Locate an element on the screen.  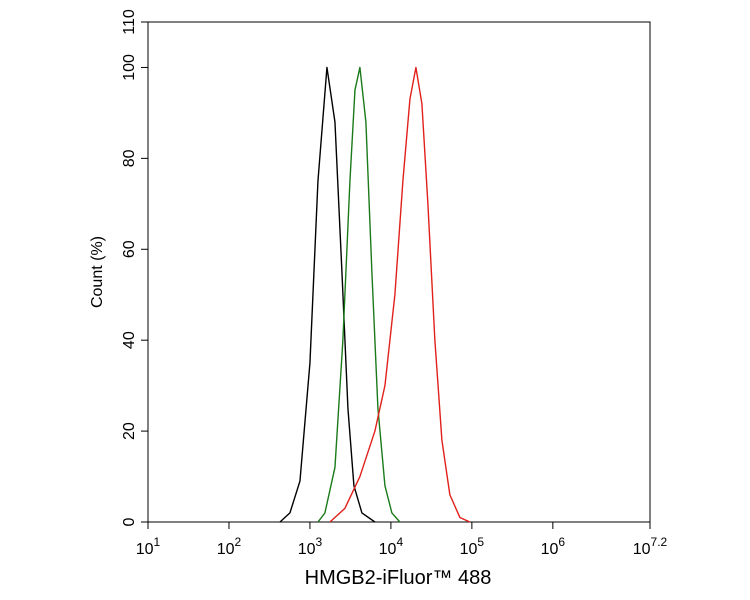
x-tick-exp: 3 is located at coordinates (318, 542).